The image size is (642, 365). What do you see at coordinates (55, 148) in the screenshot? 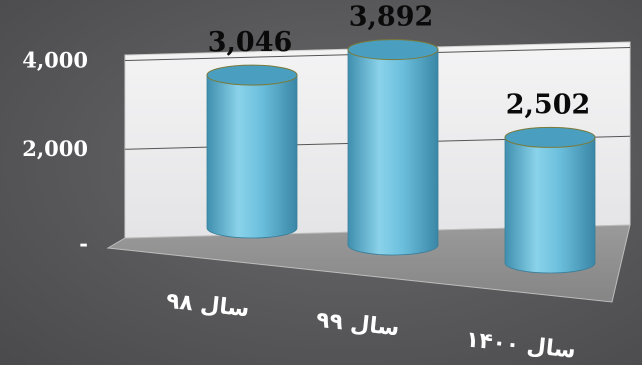
I see `y-tick-label: 2,000` at bounding box center [55, 148].